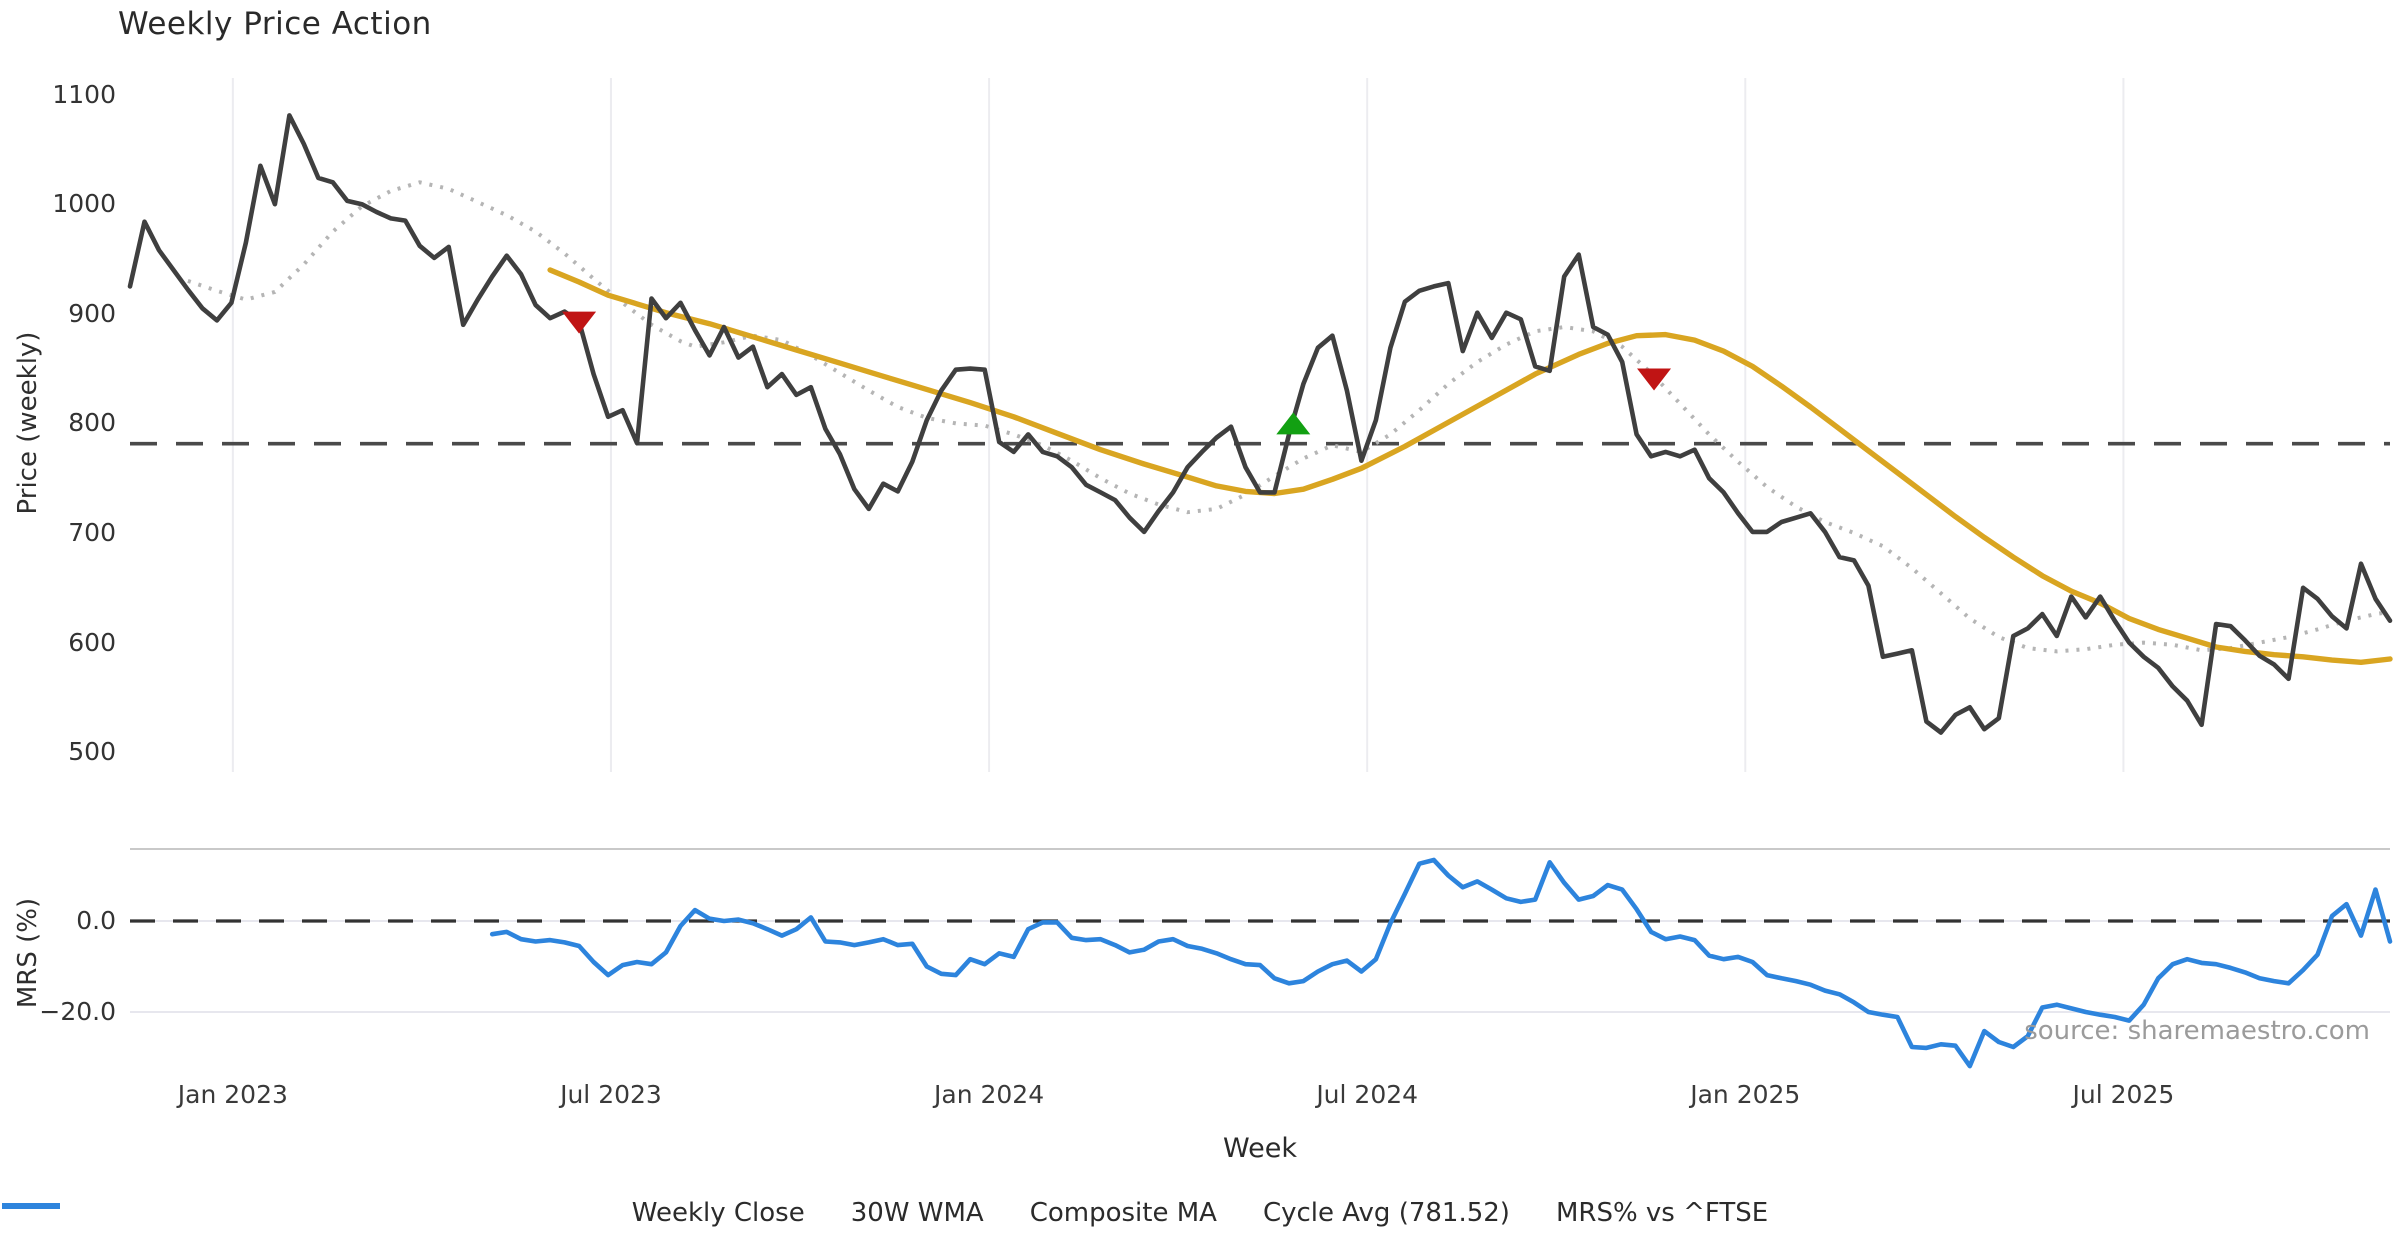  Describe the element at coordinates (1745, 1094) in the screenshot. I see `x-tick-label: Jan 2025` at that location.